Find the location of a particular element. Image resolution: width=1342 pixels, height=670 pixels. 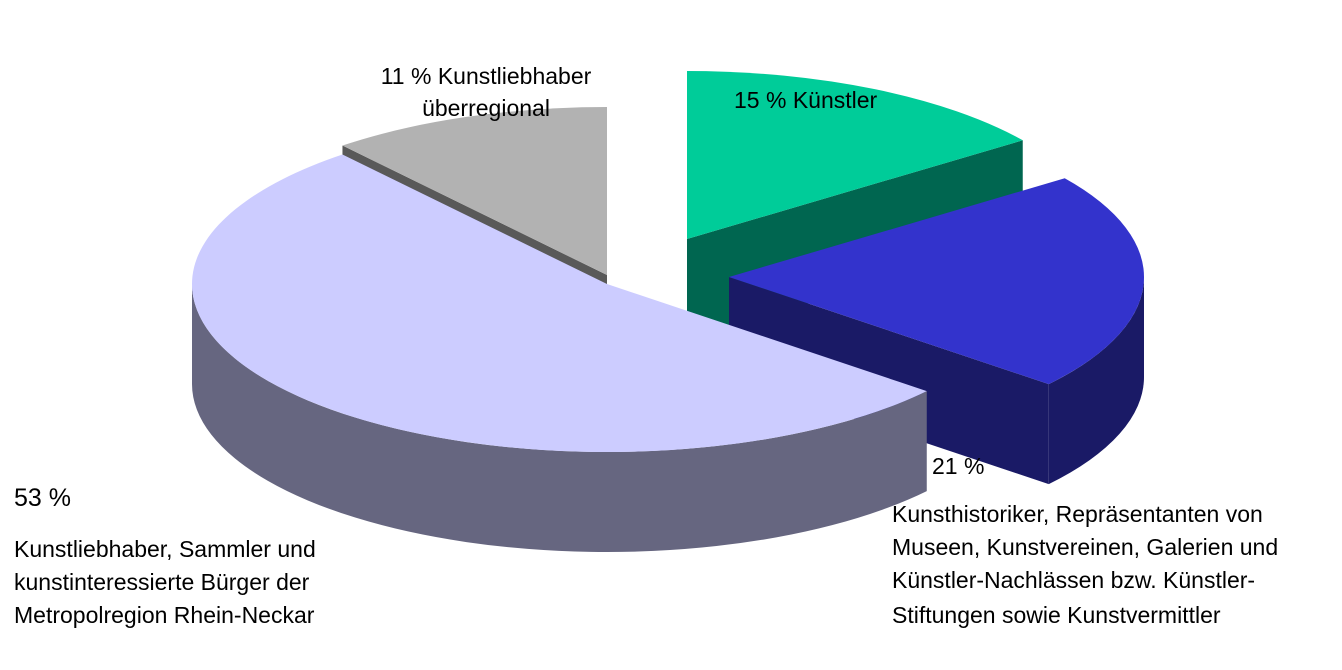

slice-label: Künstler is located at coordinates (835, 100).